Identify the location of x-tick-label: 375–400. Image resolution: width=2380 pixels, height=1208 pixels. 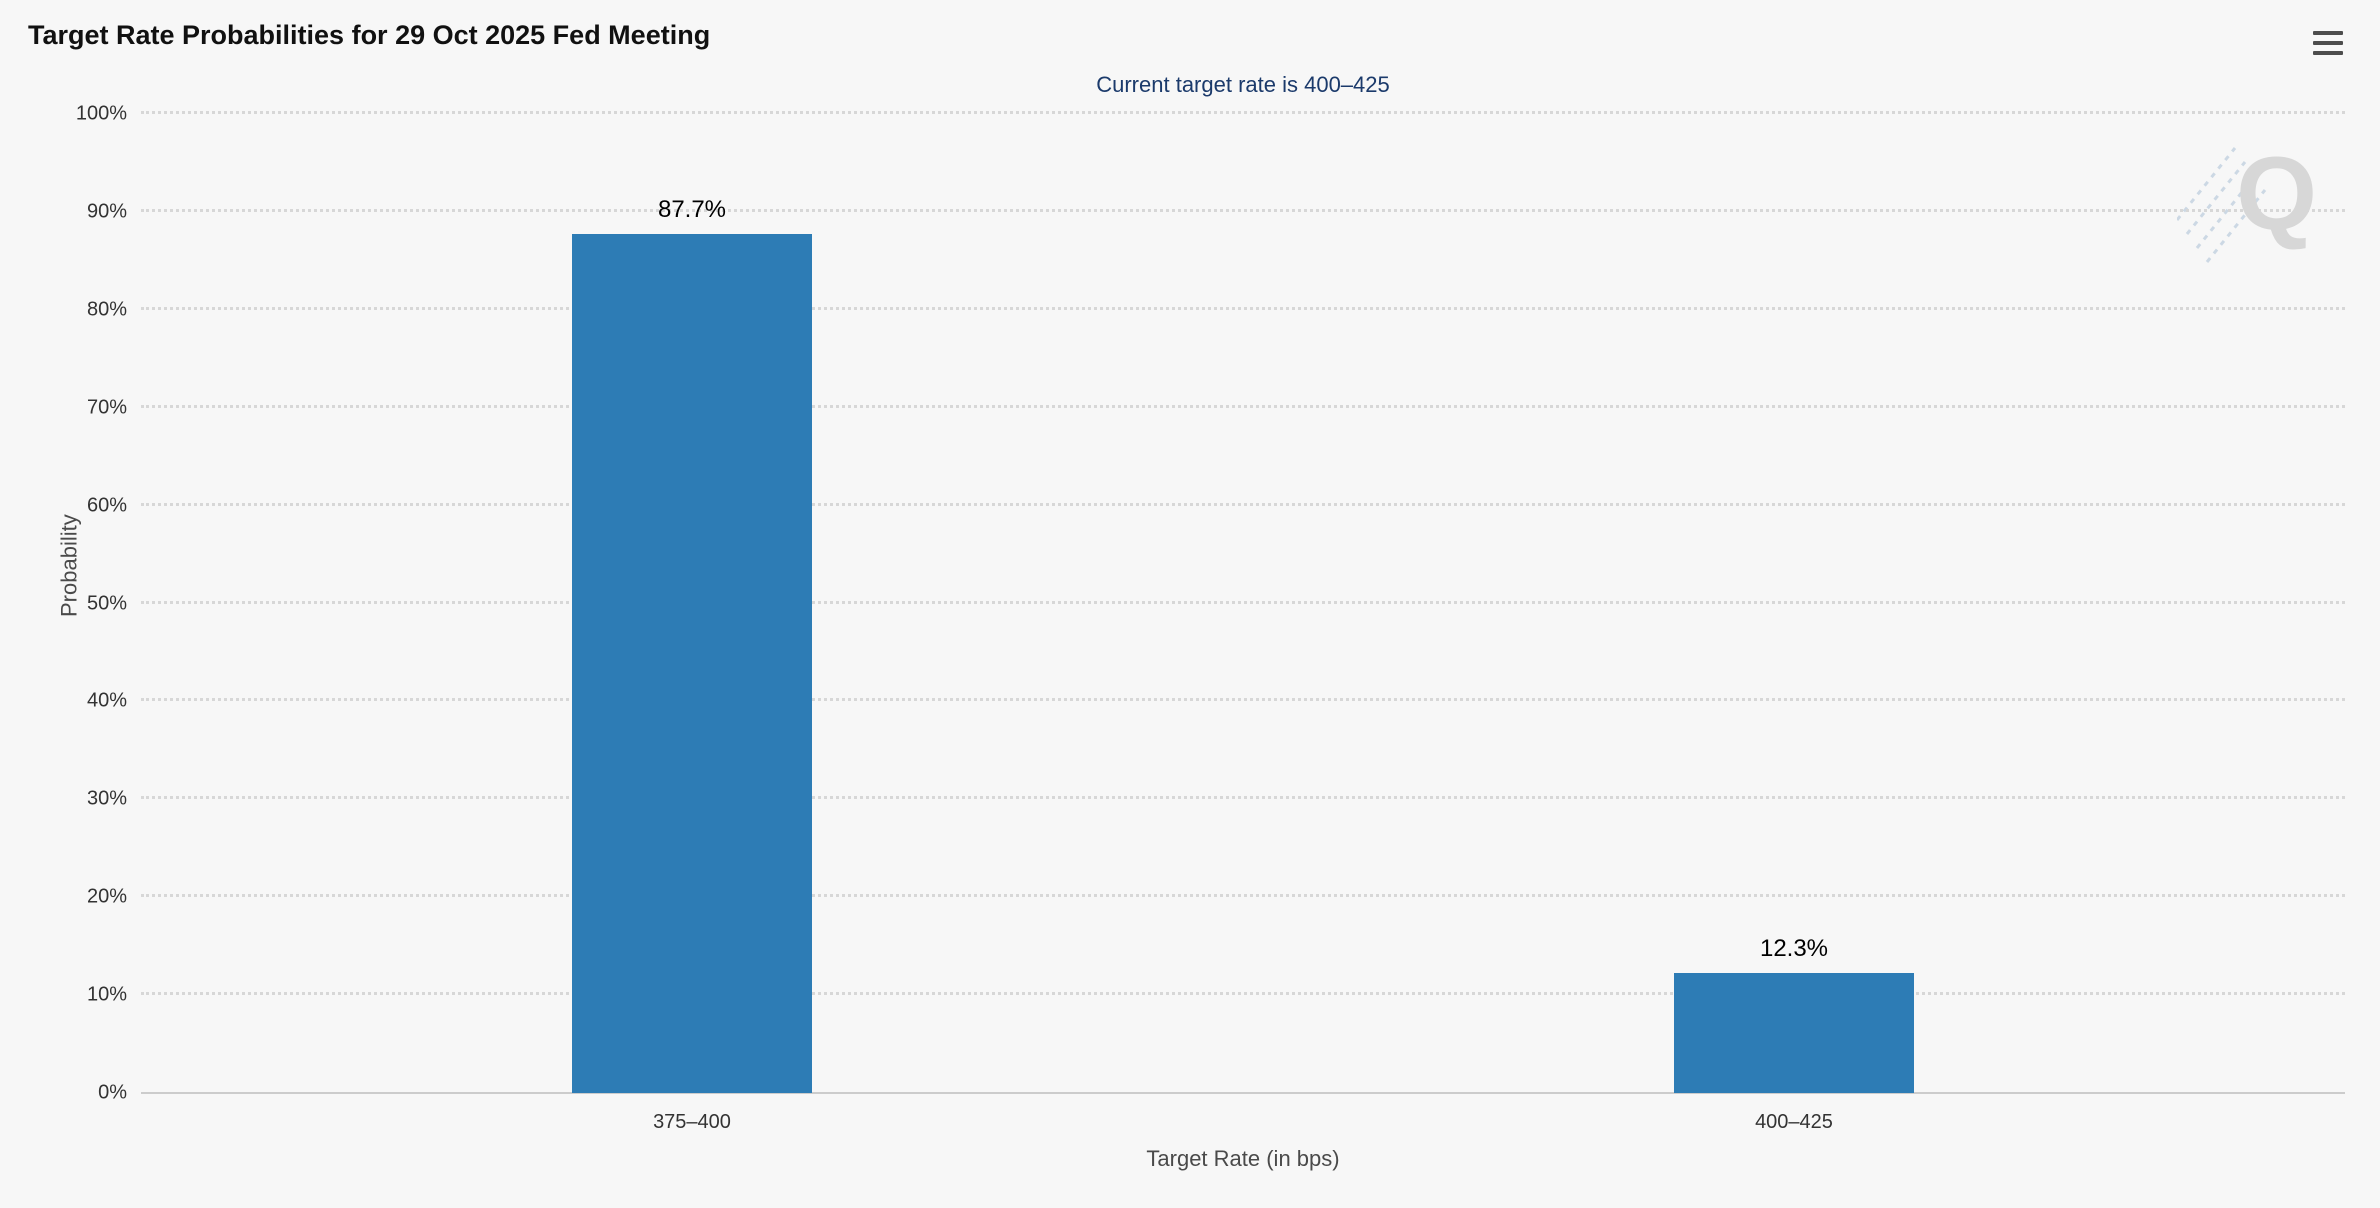
(692, 1122).